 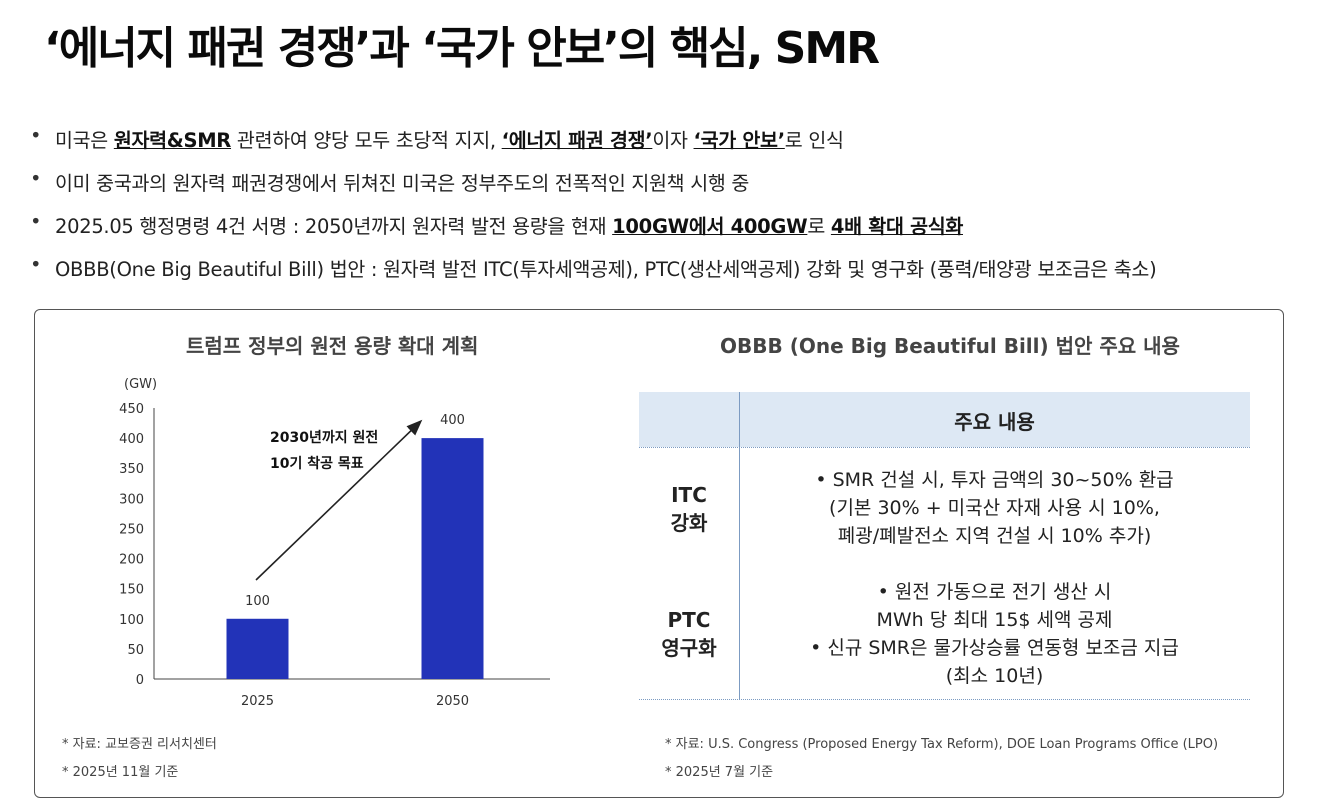 What do you see at coordinates (140, 680) in the screenshot?
I see `y-tick-label: 0` at bounding box center [140, 680].